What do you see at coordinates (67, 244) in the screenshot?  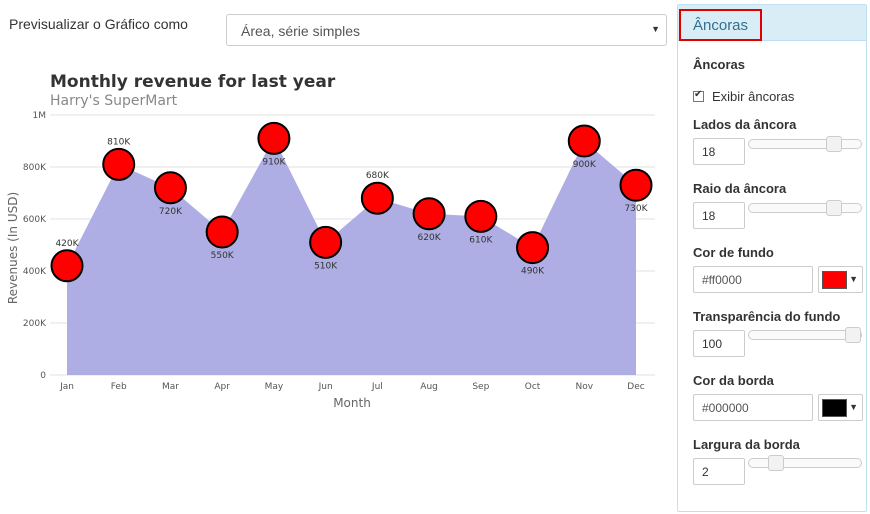 I see `data-label: 420K` at bounding box center [67, 244].